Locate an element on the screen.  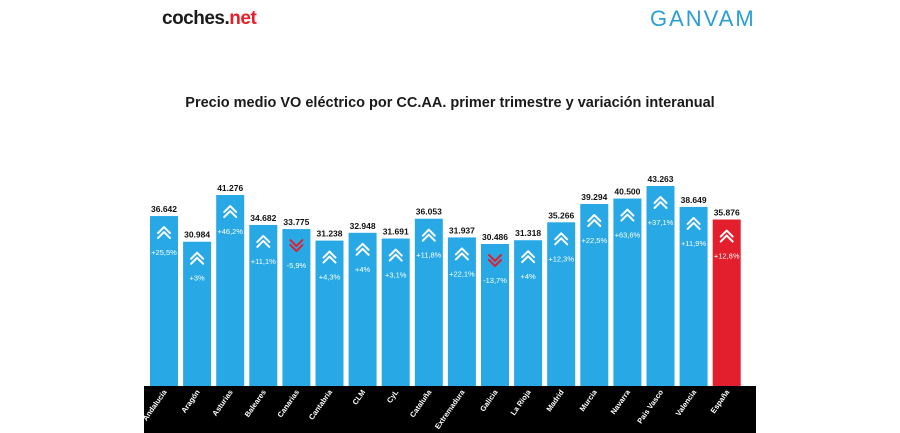
bar-value-label: 35.266 is located at coordinates (561, 215).